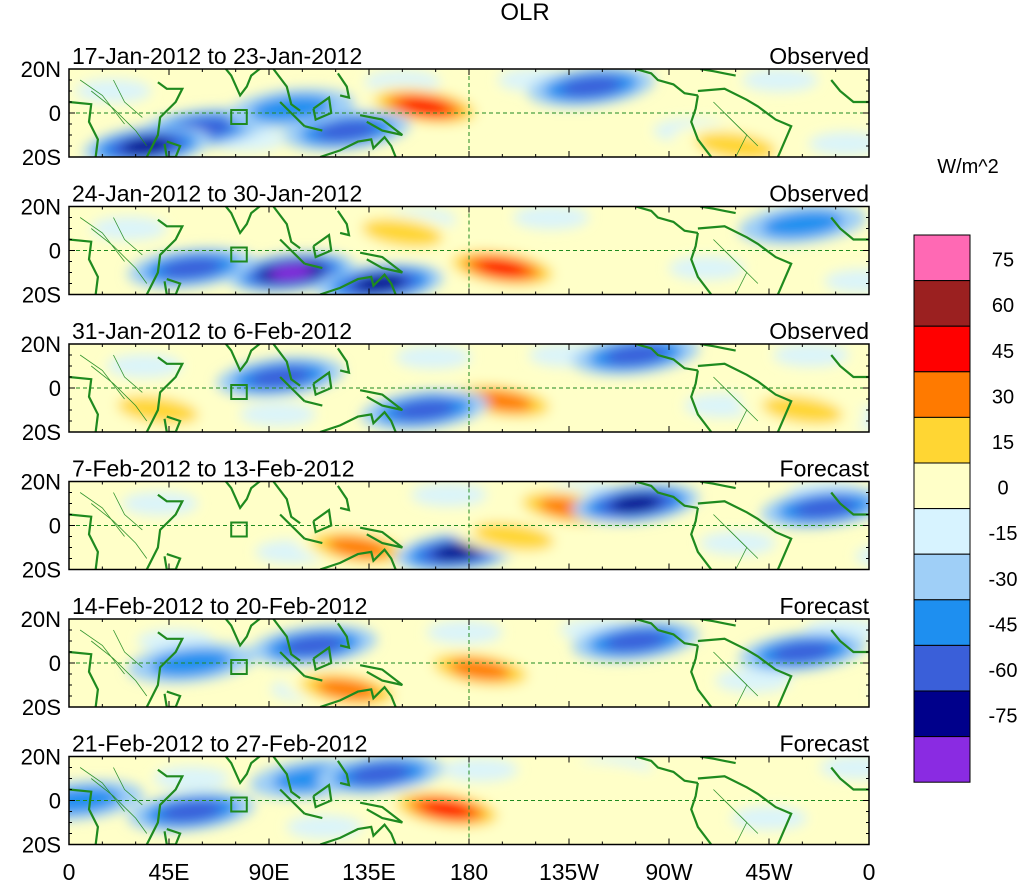 The width and height of the screenshot is (1021, 887). Describe the element at coordinates (825, 469) in the screenshot. I see `panel-label: Forecast` at that location.